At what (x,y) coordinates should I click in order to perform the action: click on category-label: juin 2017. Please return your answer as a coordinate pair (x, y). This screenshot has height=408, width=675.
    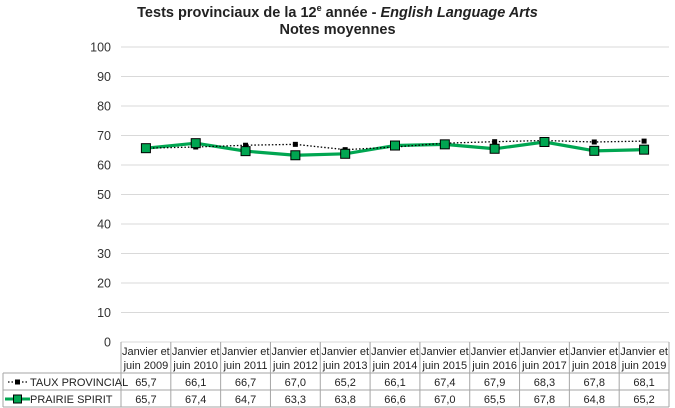
    Looking at the image, I should click on (544, 366).